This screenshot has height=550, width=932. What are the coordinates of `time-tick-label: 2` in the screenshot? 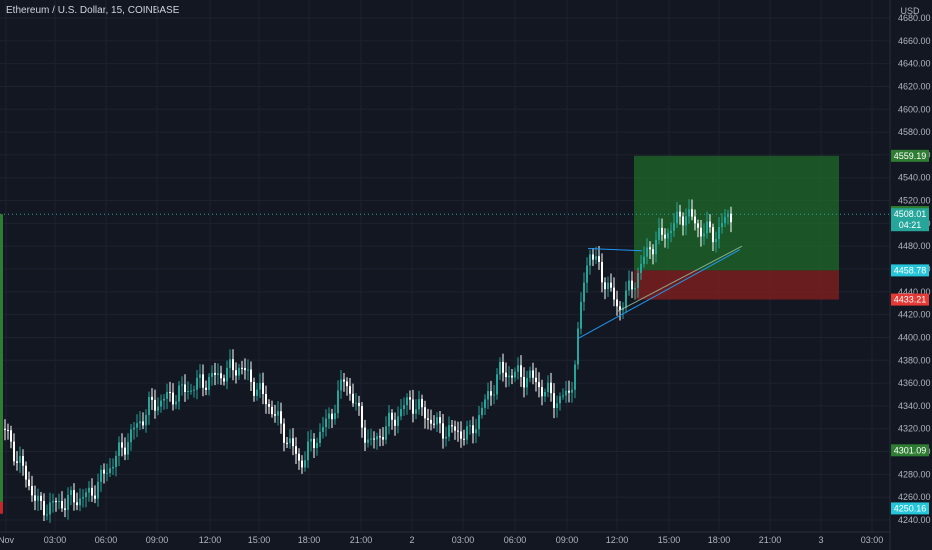 It's located at (411, 540).